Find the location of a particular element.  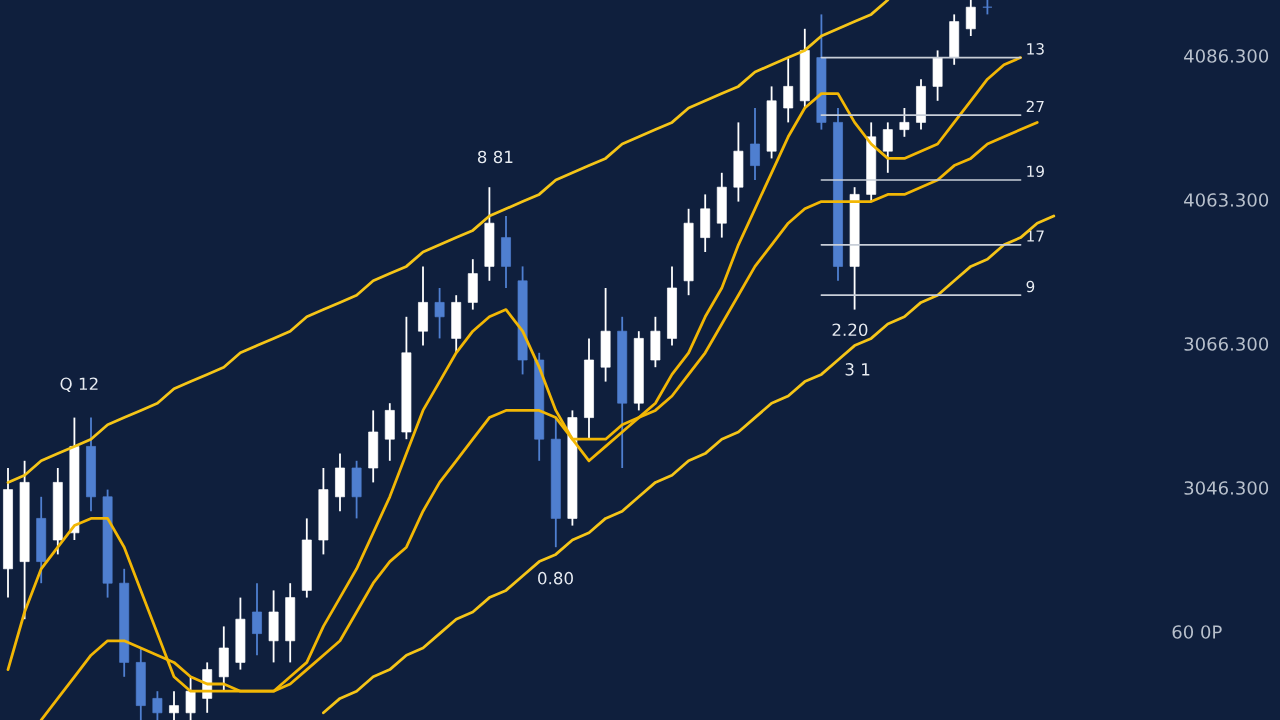

text: 4086.300 is located at coordinates (1226, 56).